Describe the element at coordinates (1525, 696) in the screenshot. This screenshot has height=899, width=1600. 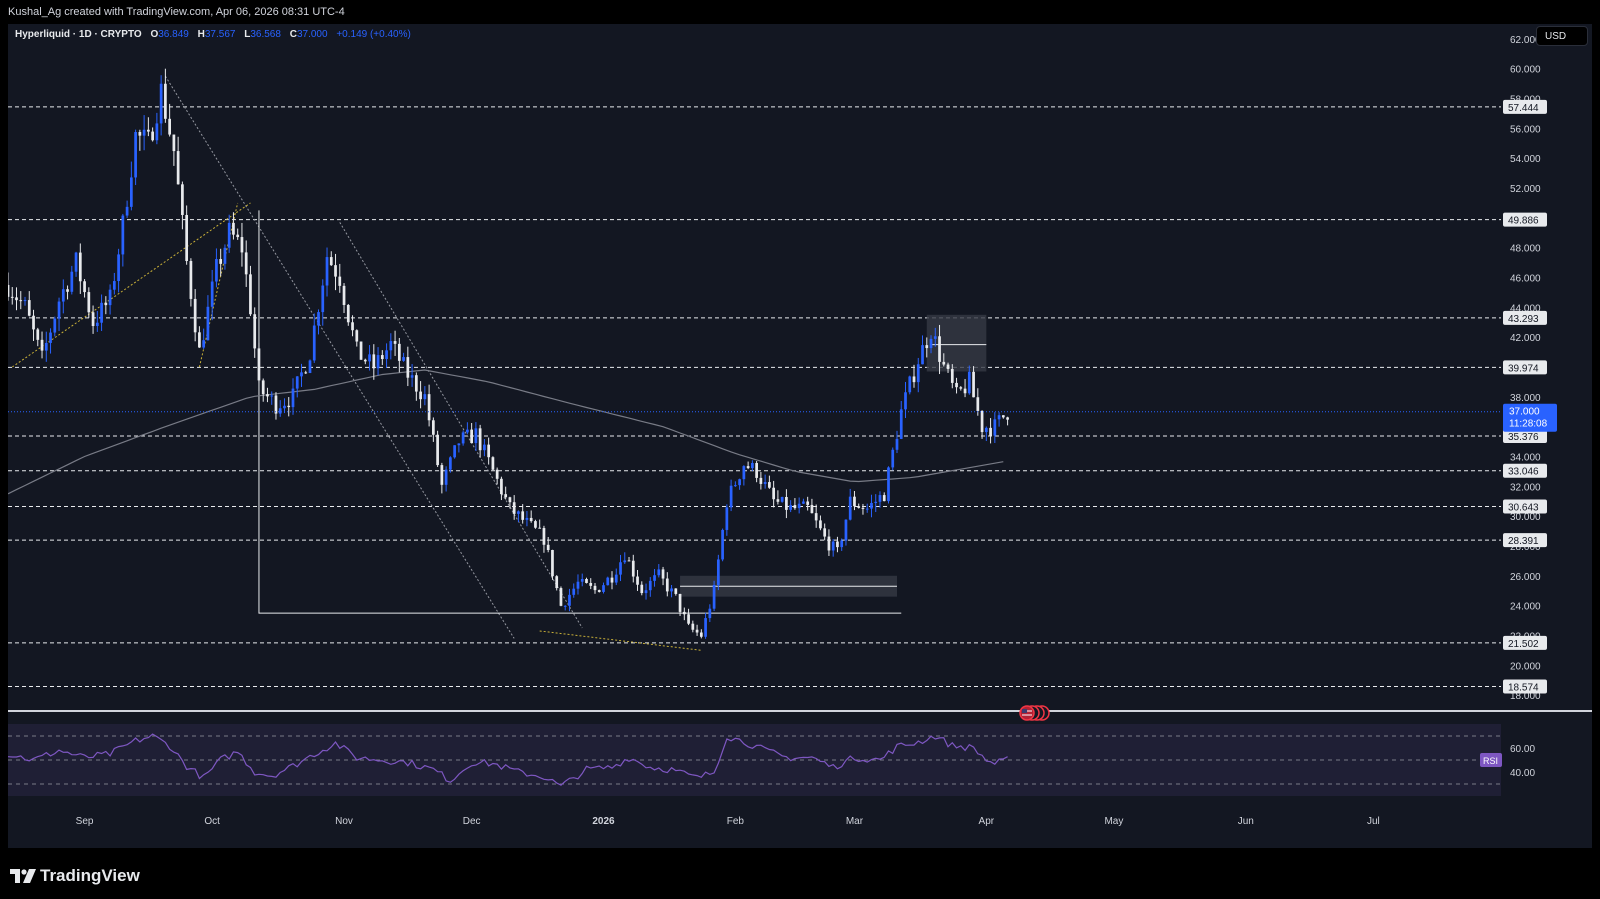
I see `price-axis-tick-label: 18.000` at that location.